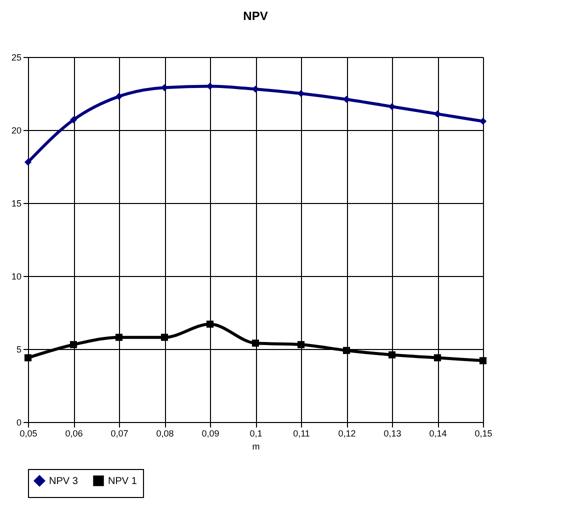 This screenshot has height=527, width=579. I want to click on x-tick-label: 0,14, so click(438, 433).